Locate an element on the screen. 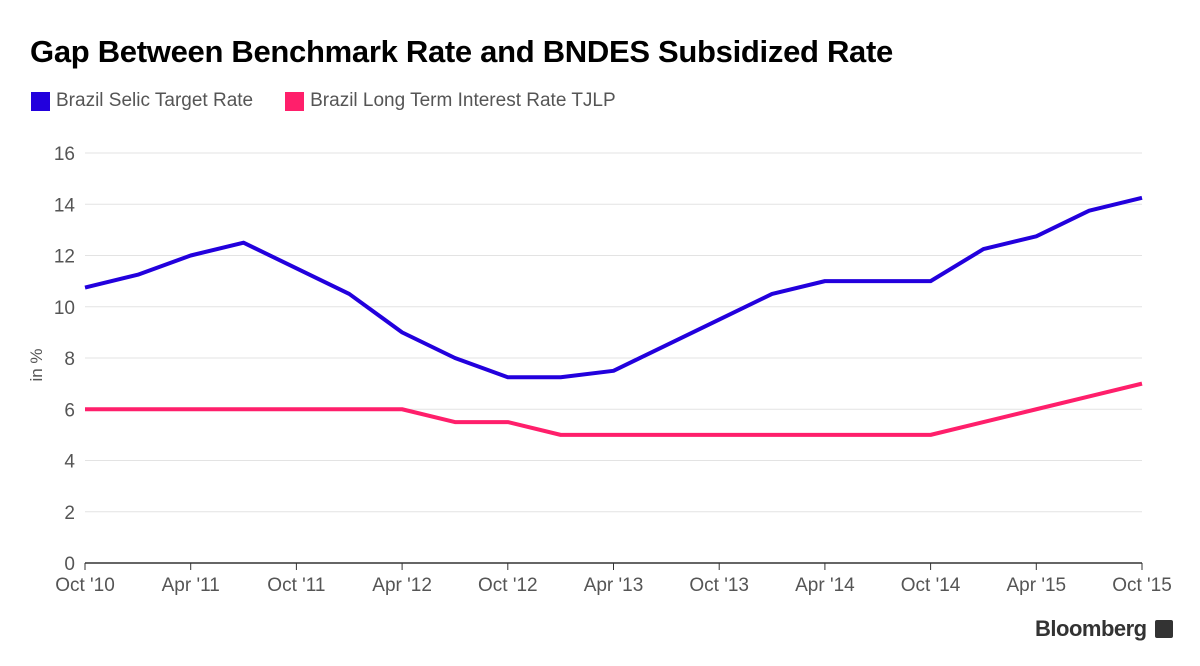  legend-item-tjlp: Brazil Long Term Interest Rate TJLP is located at coordinates (450, 101).